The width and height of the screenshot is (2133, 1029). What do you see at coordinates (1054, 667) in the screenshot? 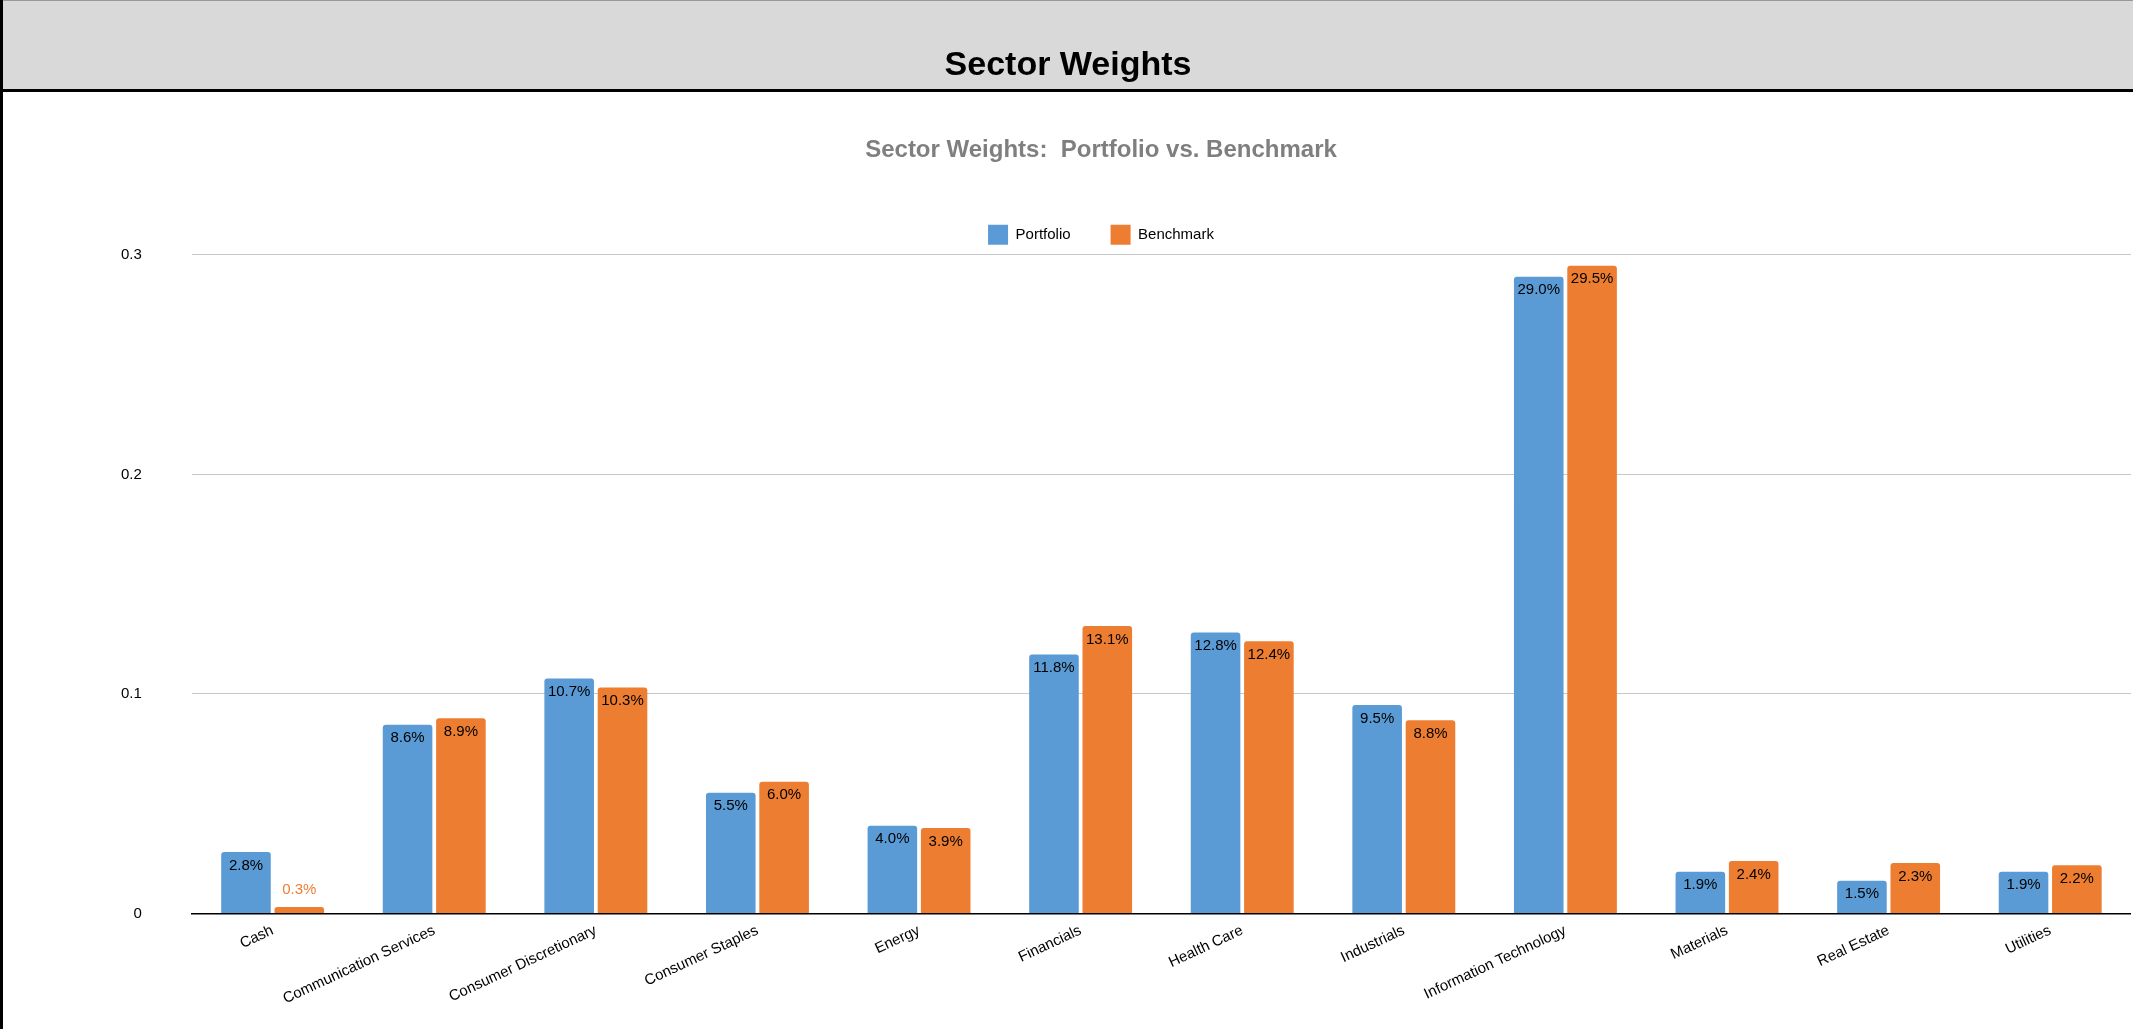
I see `data-label: 11.8%` at bounding box center [1054, 667].